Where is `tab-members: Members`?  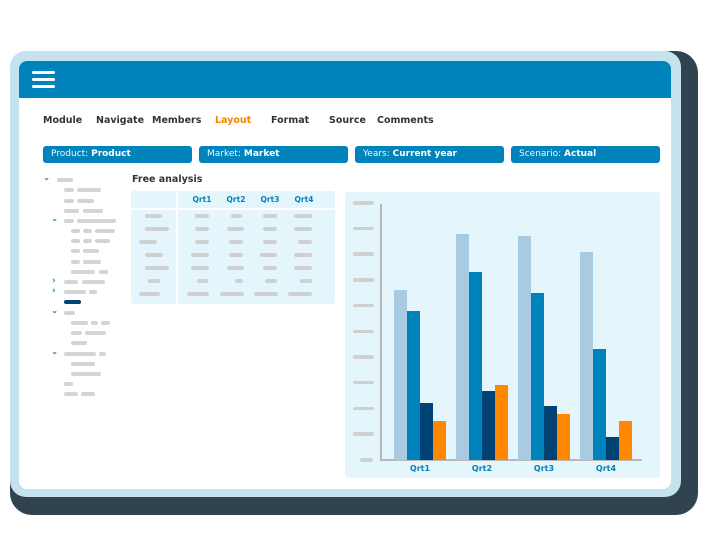 tab-members: Members is located at coordinates (177, 120).